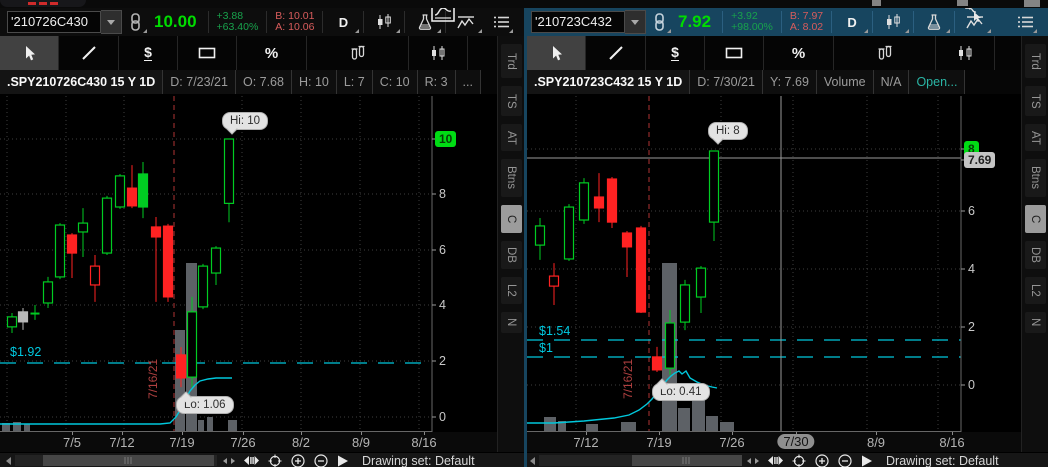  I want to click on y-axis-label: 4, so click(971, 269).